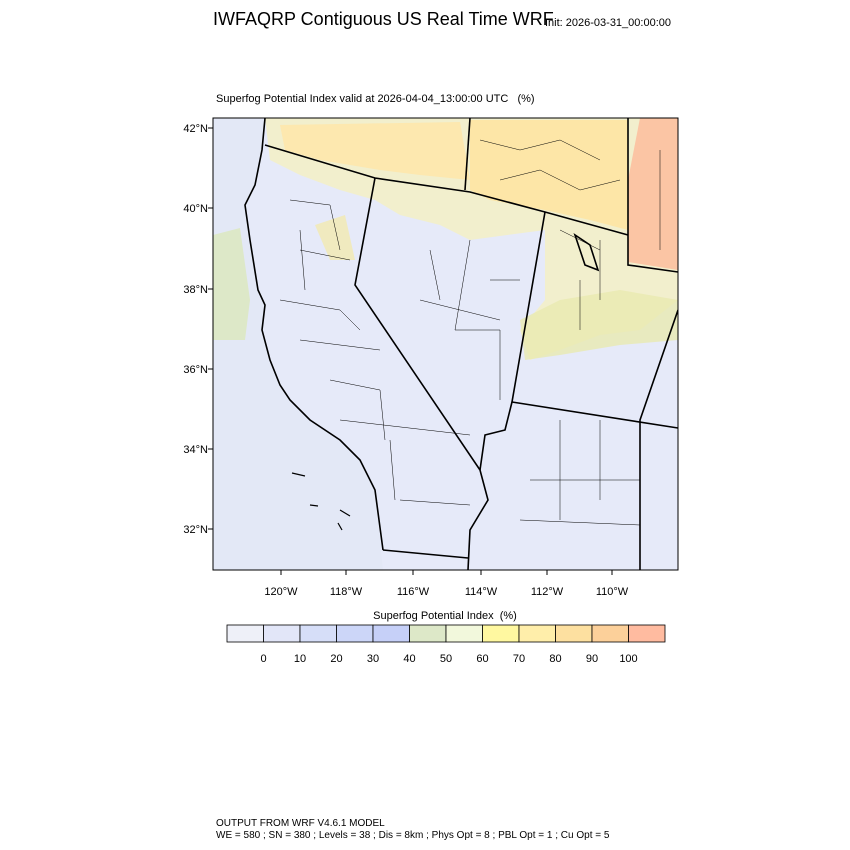 This screenshot has width=850, height=850. What do you see at coordinates (592, 659) in the screenshot?
I see `colorbar-label: 90` at bounding box center [592, 659].